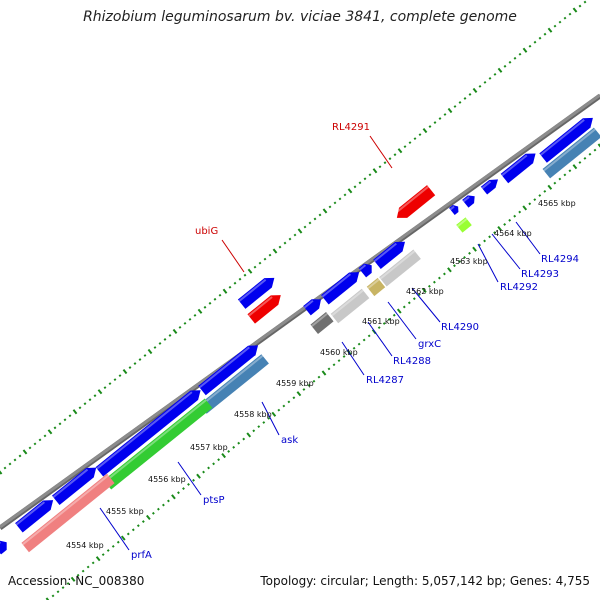 This screenshot has height=600, width=600. Describe the element at coordinates (350, 306) in the screenshot. I see `gene-lightgray` at that location.